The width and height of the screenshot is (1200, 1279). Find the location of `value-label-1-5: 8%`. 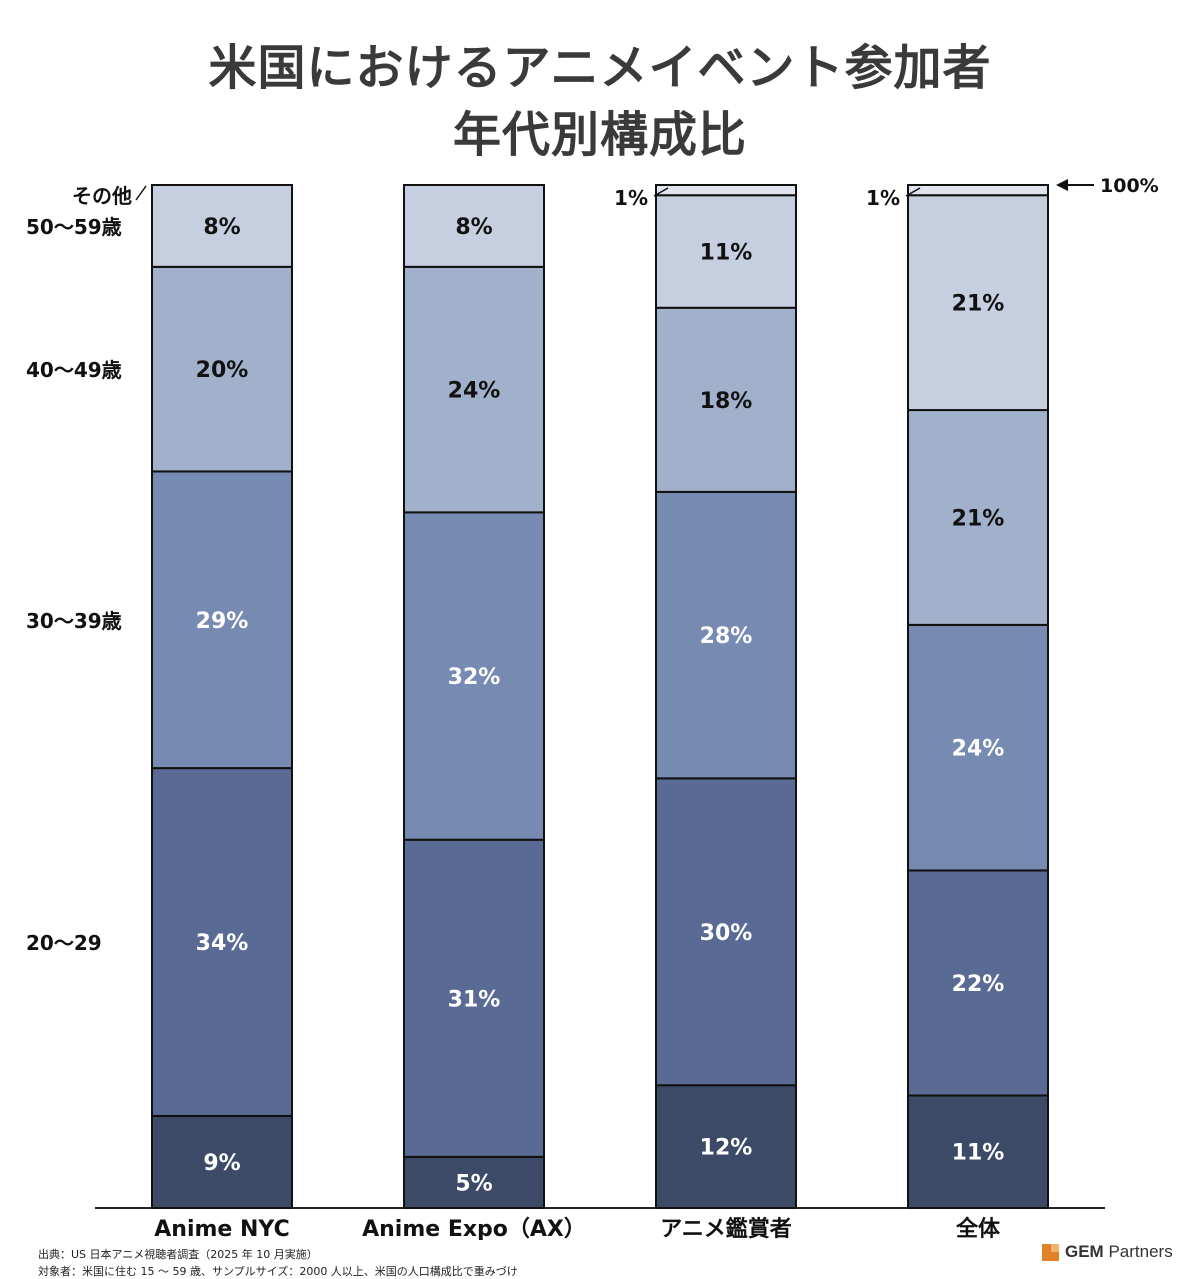

value-label-1-5: 8% is located at coordinates (221, 227).